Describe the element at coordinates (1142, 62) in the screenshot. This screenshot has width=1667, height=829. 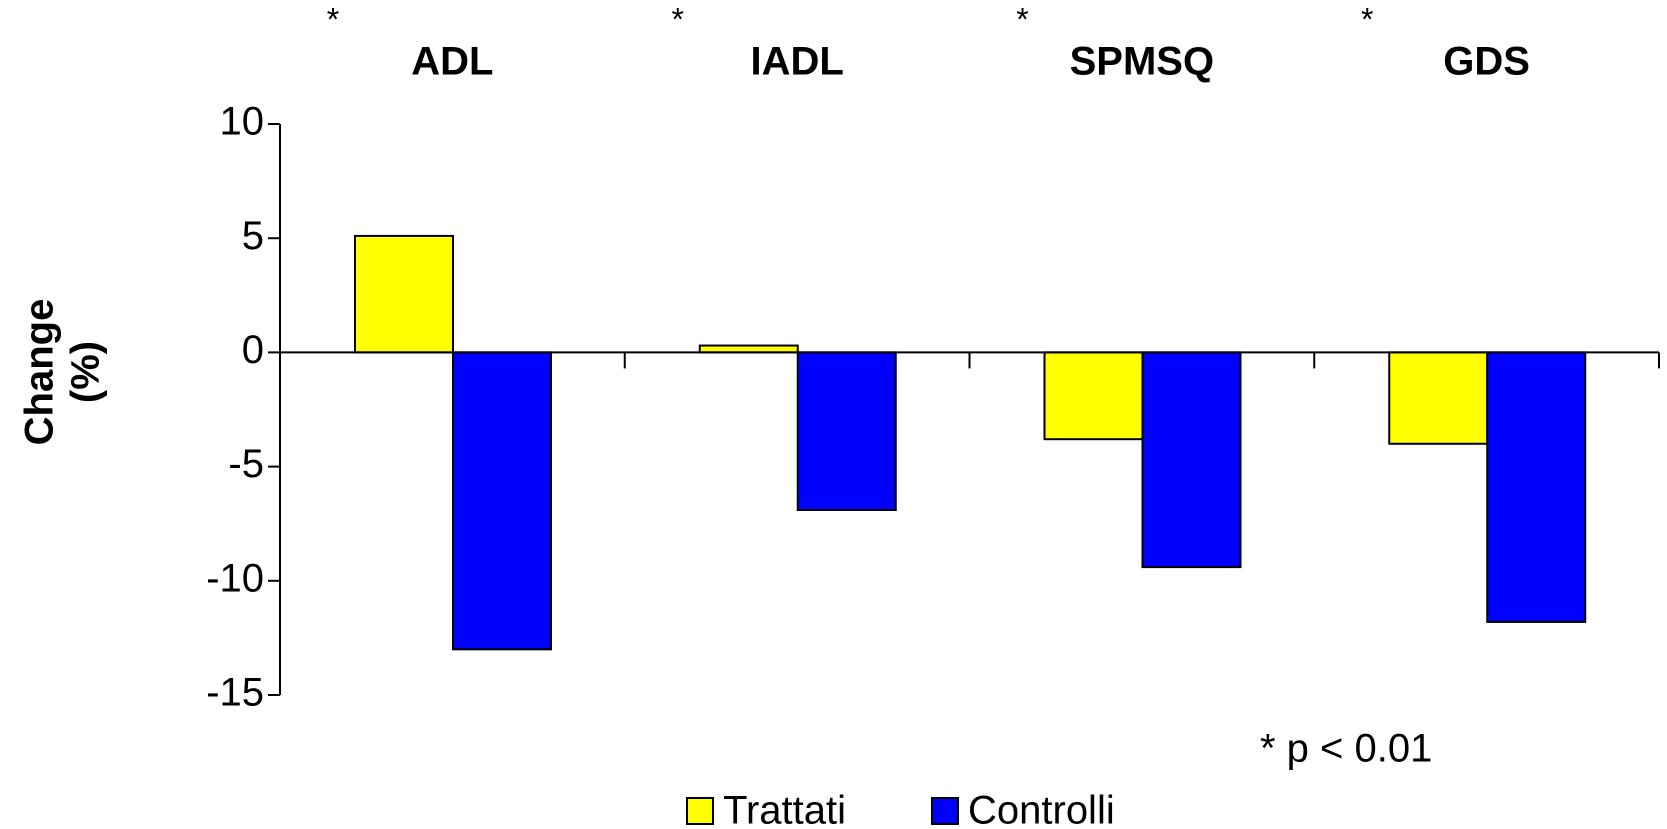
I see `category-label: SPMSQ` at that location.